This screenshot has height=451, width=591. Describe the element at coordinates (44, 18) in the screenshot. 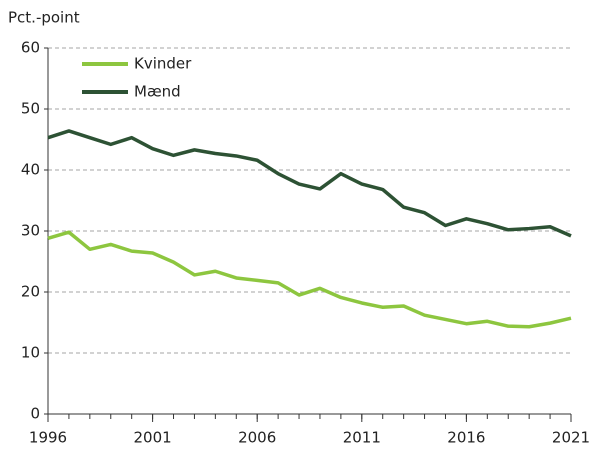

I see `y-axis-label: Pct.-point` at that location.